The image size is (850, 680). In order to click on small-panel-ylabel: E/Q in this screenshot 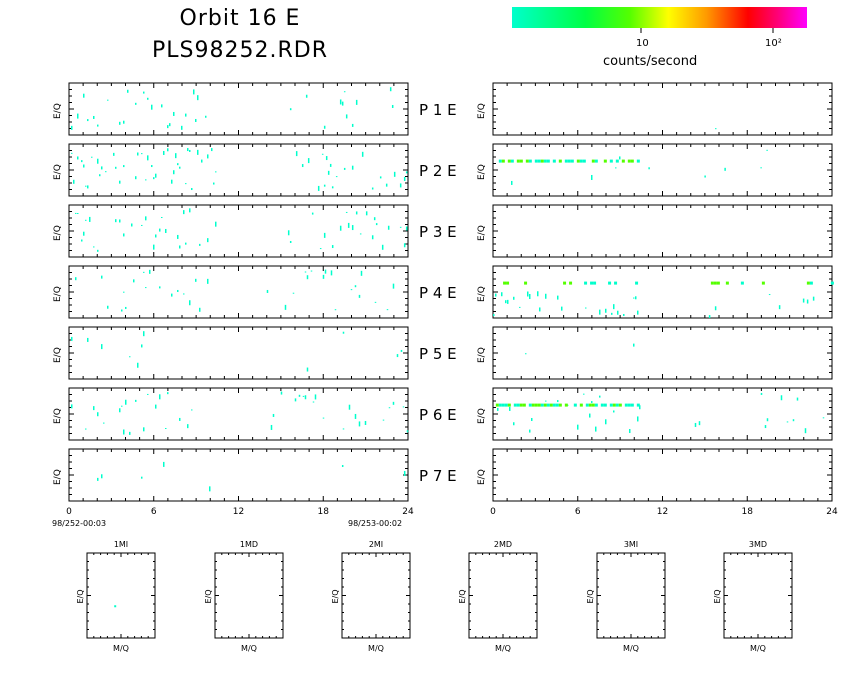, I will do `click(717, 596)`.